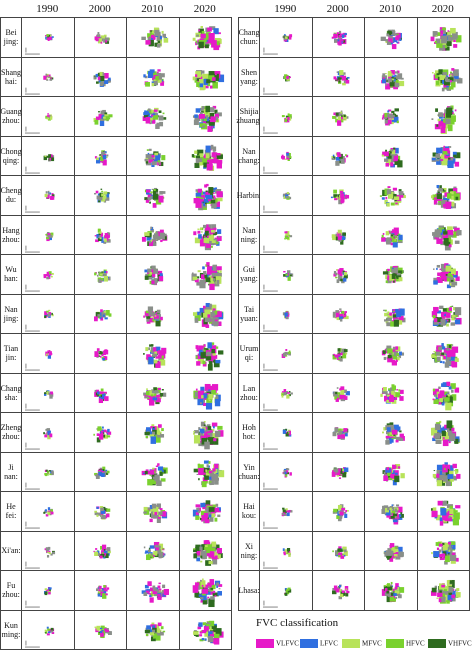 The width and height of the screenshot is (474, 658). I want to click on city-name: He fei:, so click(11, 512).